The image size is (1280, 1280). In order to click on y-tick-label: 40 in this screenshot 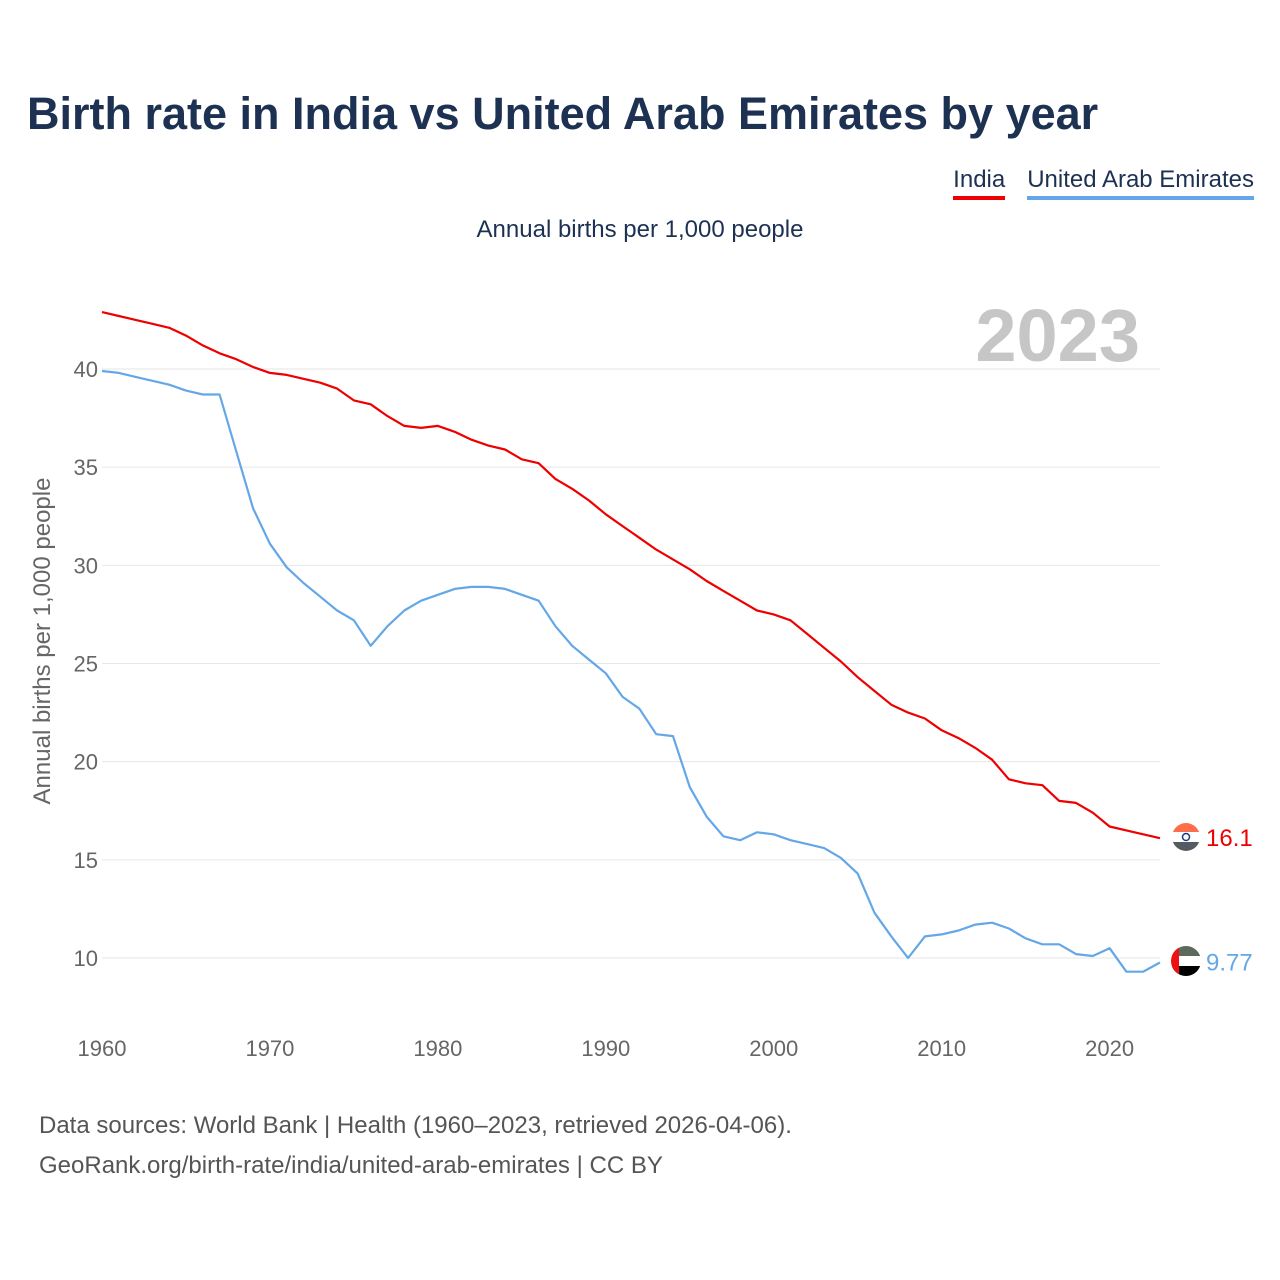, I will do `click(86, 369)`.